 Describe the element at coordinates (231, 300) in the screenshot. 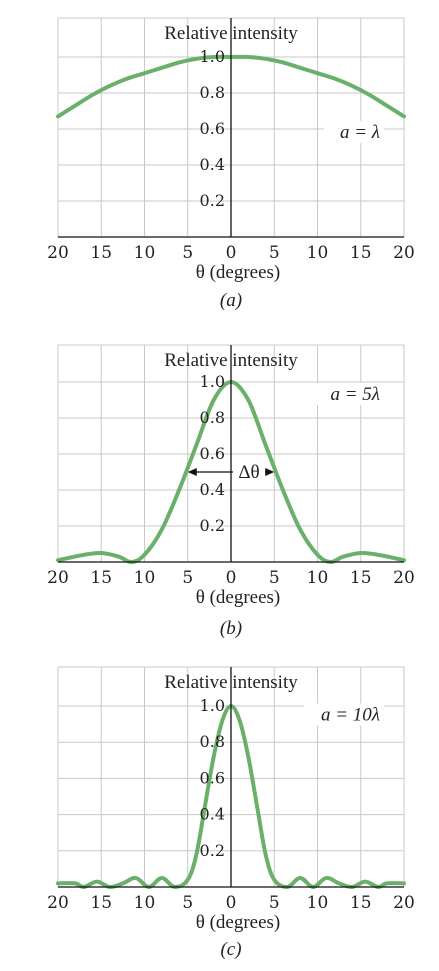

I see `panel-caption: (a)` at that location.